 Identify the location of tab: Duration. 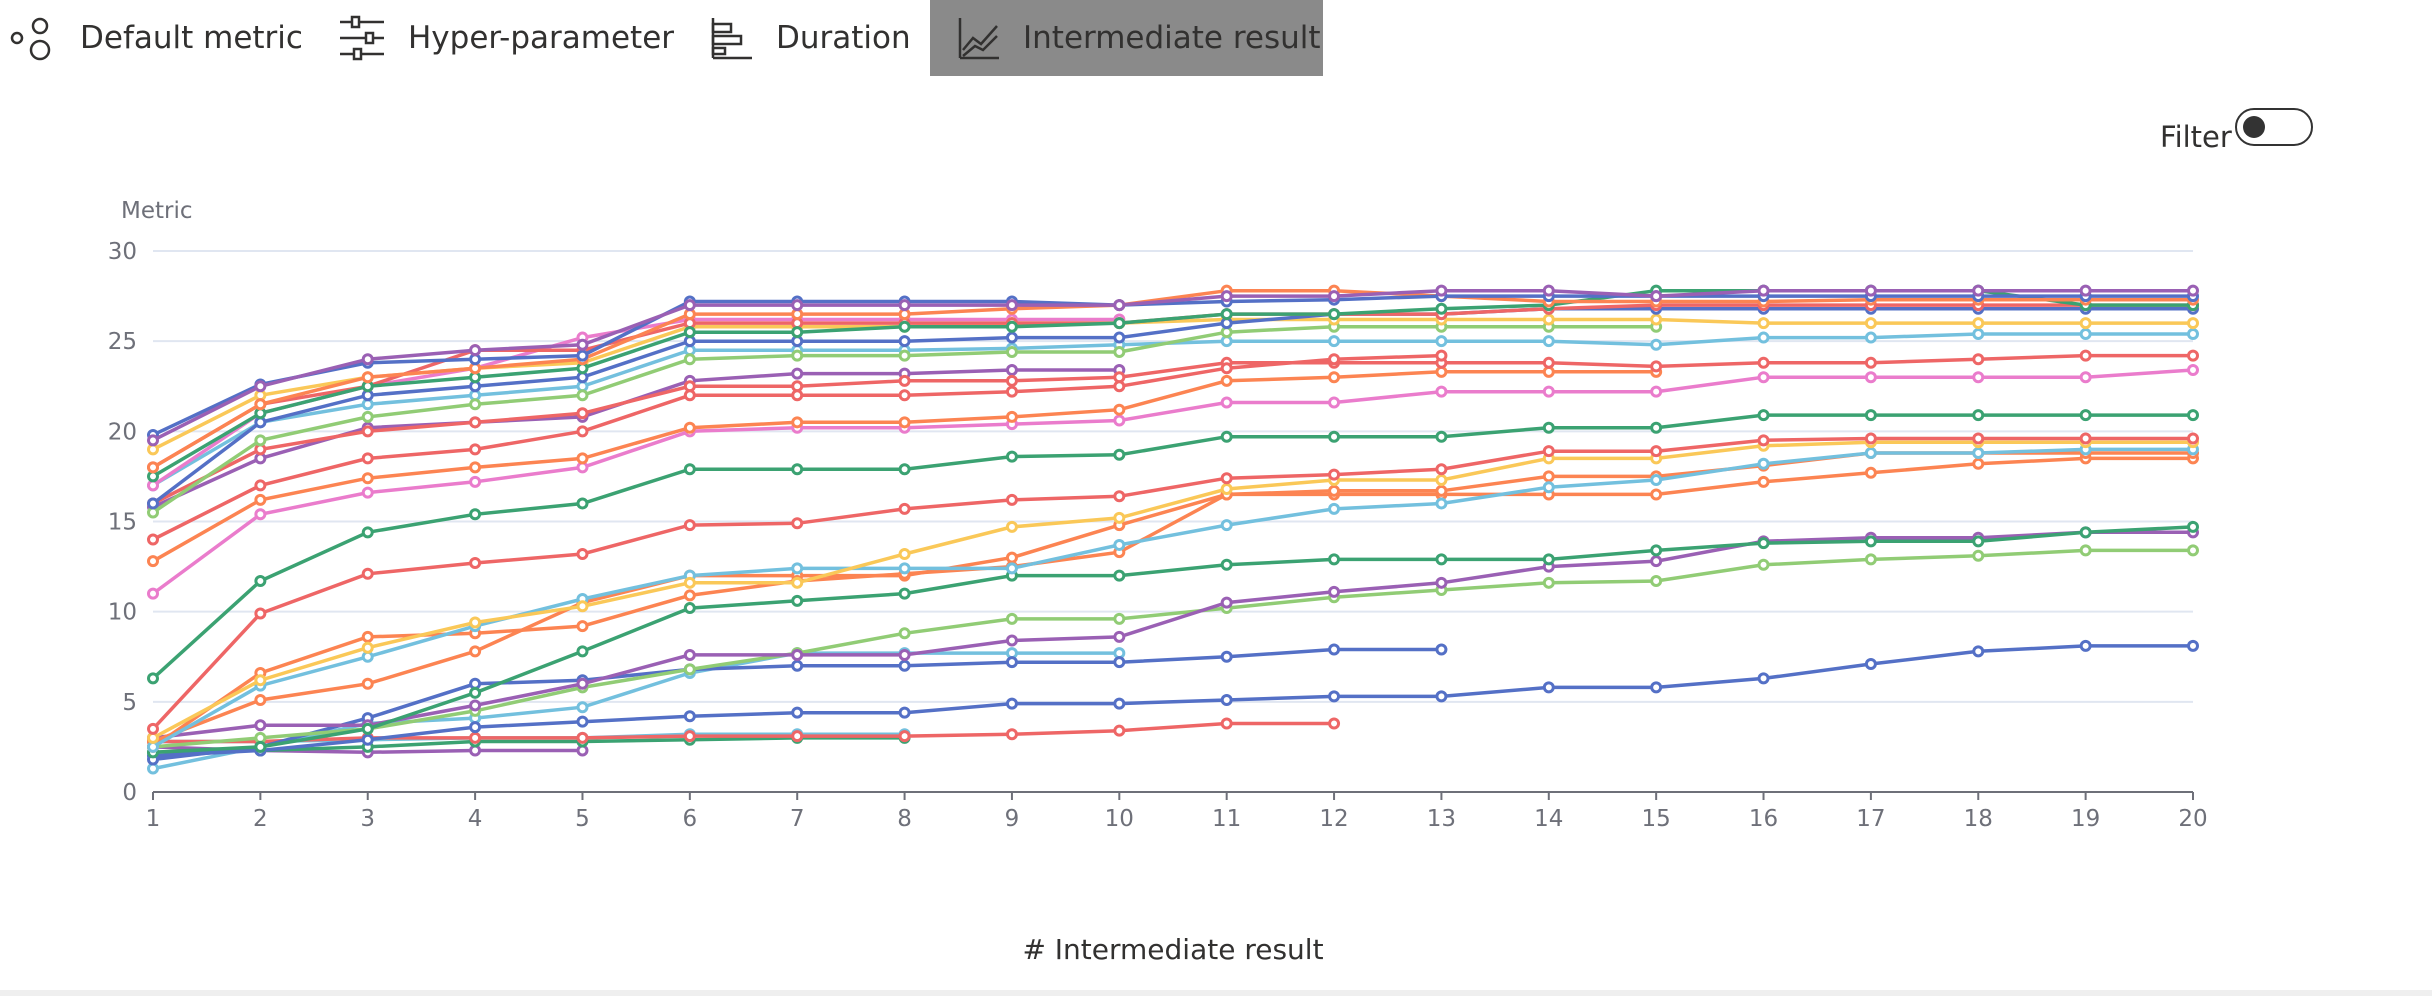
(820, 38).